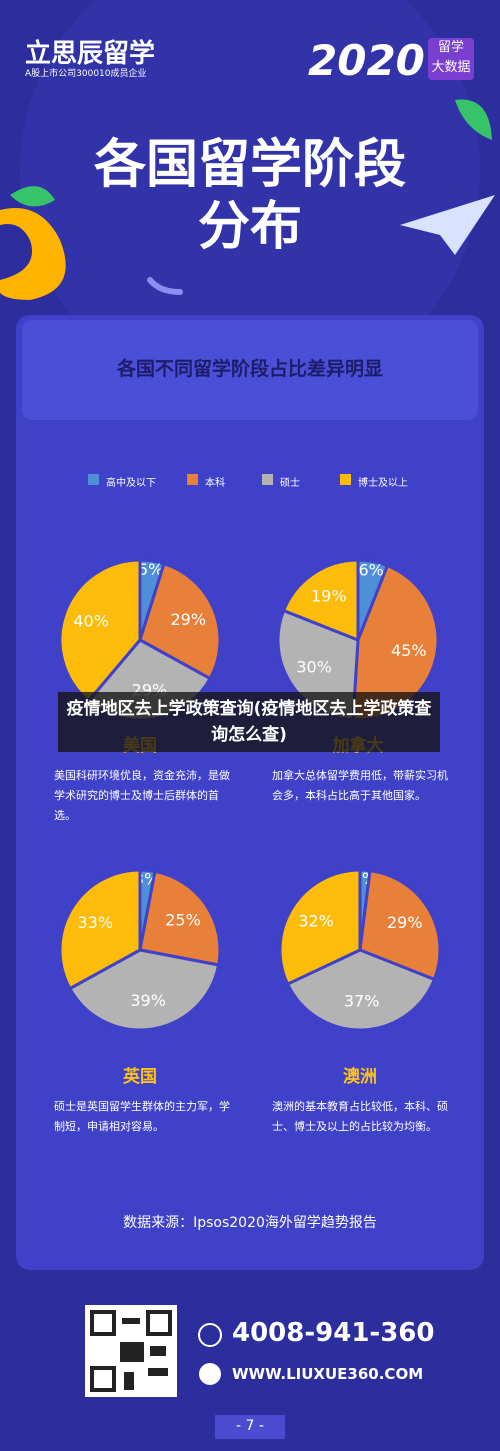 The height and width of the screenshot is (1451, 500). I want to click on country-description: 加拿大总体留学费用低，带薪实习机会多，本科占比高于其他国家。, so click(360, 785).